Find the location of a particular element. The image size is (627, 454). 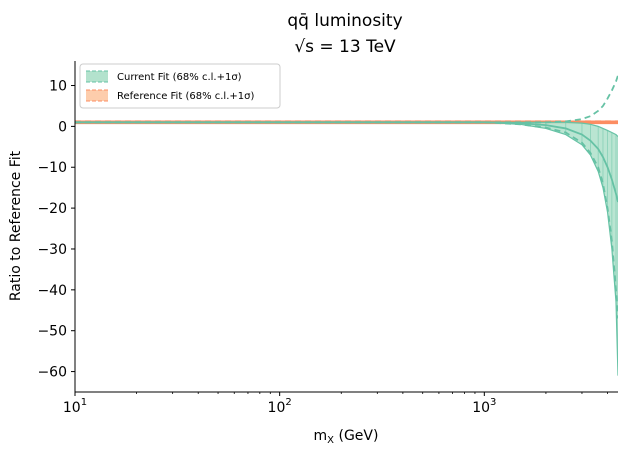

y-tick-label: 0 is located at coordinates (62, 127).